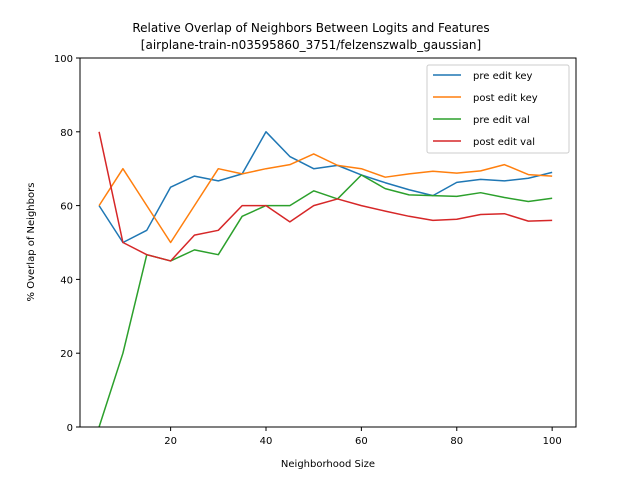 This screenshot has width=640, height=480. I want to click on legend-box, so click(498, 109).